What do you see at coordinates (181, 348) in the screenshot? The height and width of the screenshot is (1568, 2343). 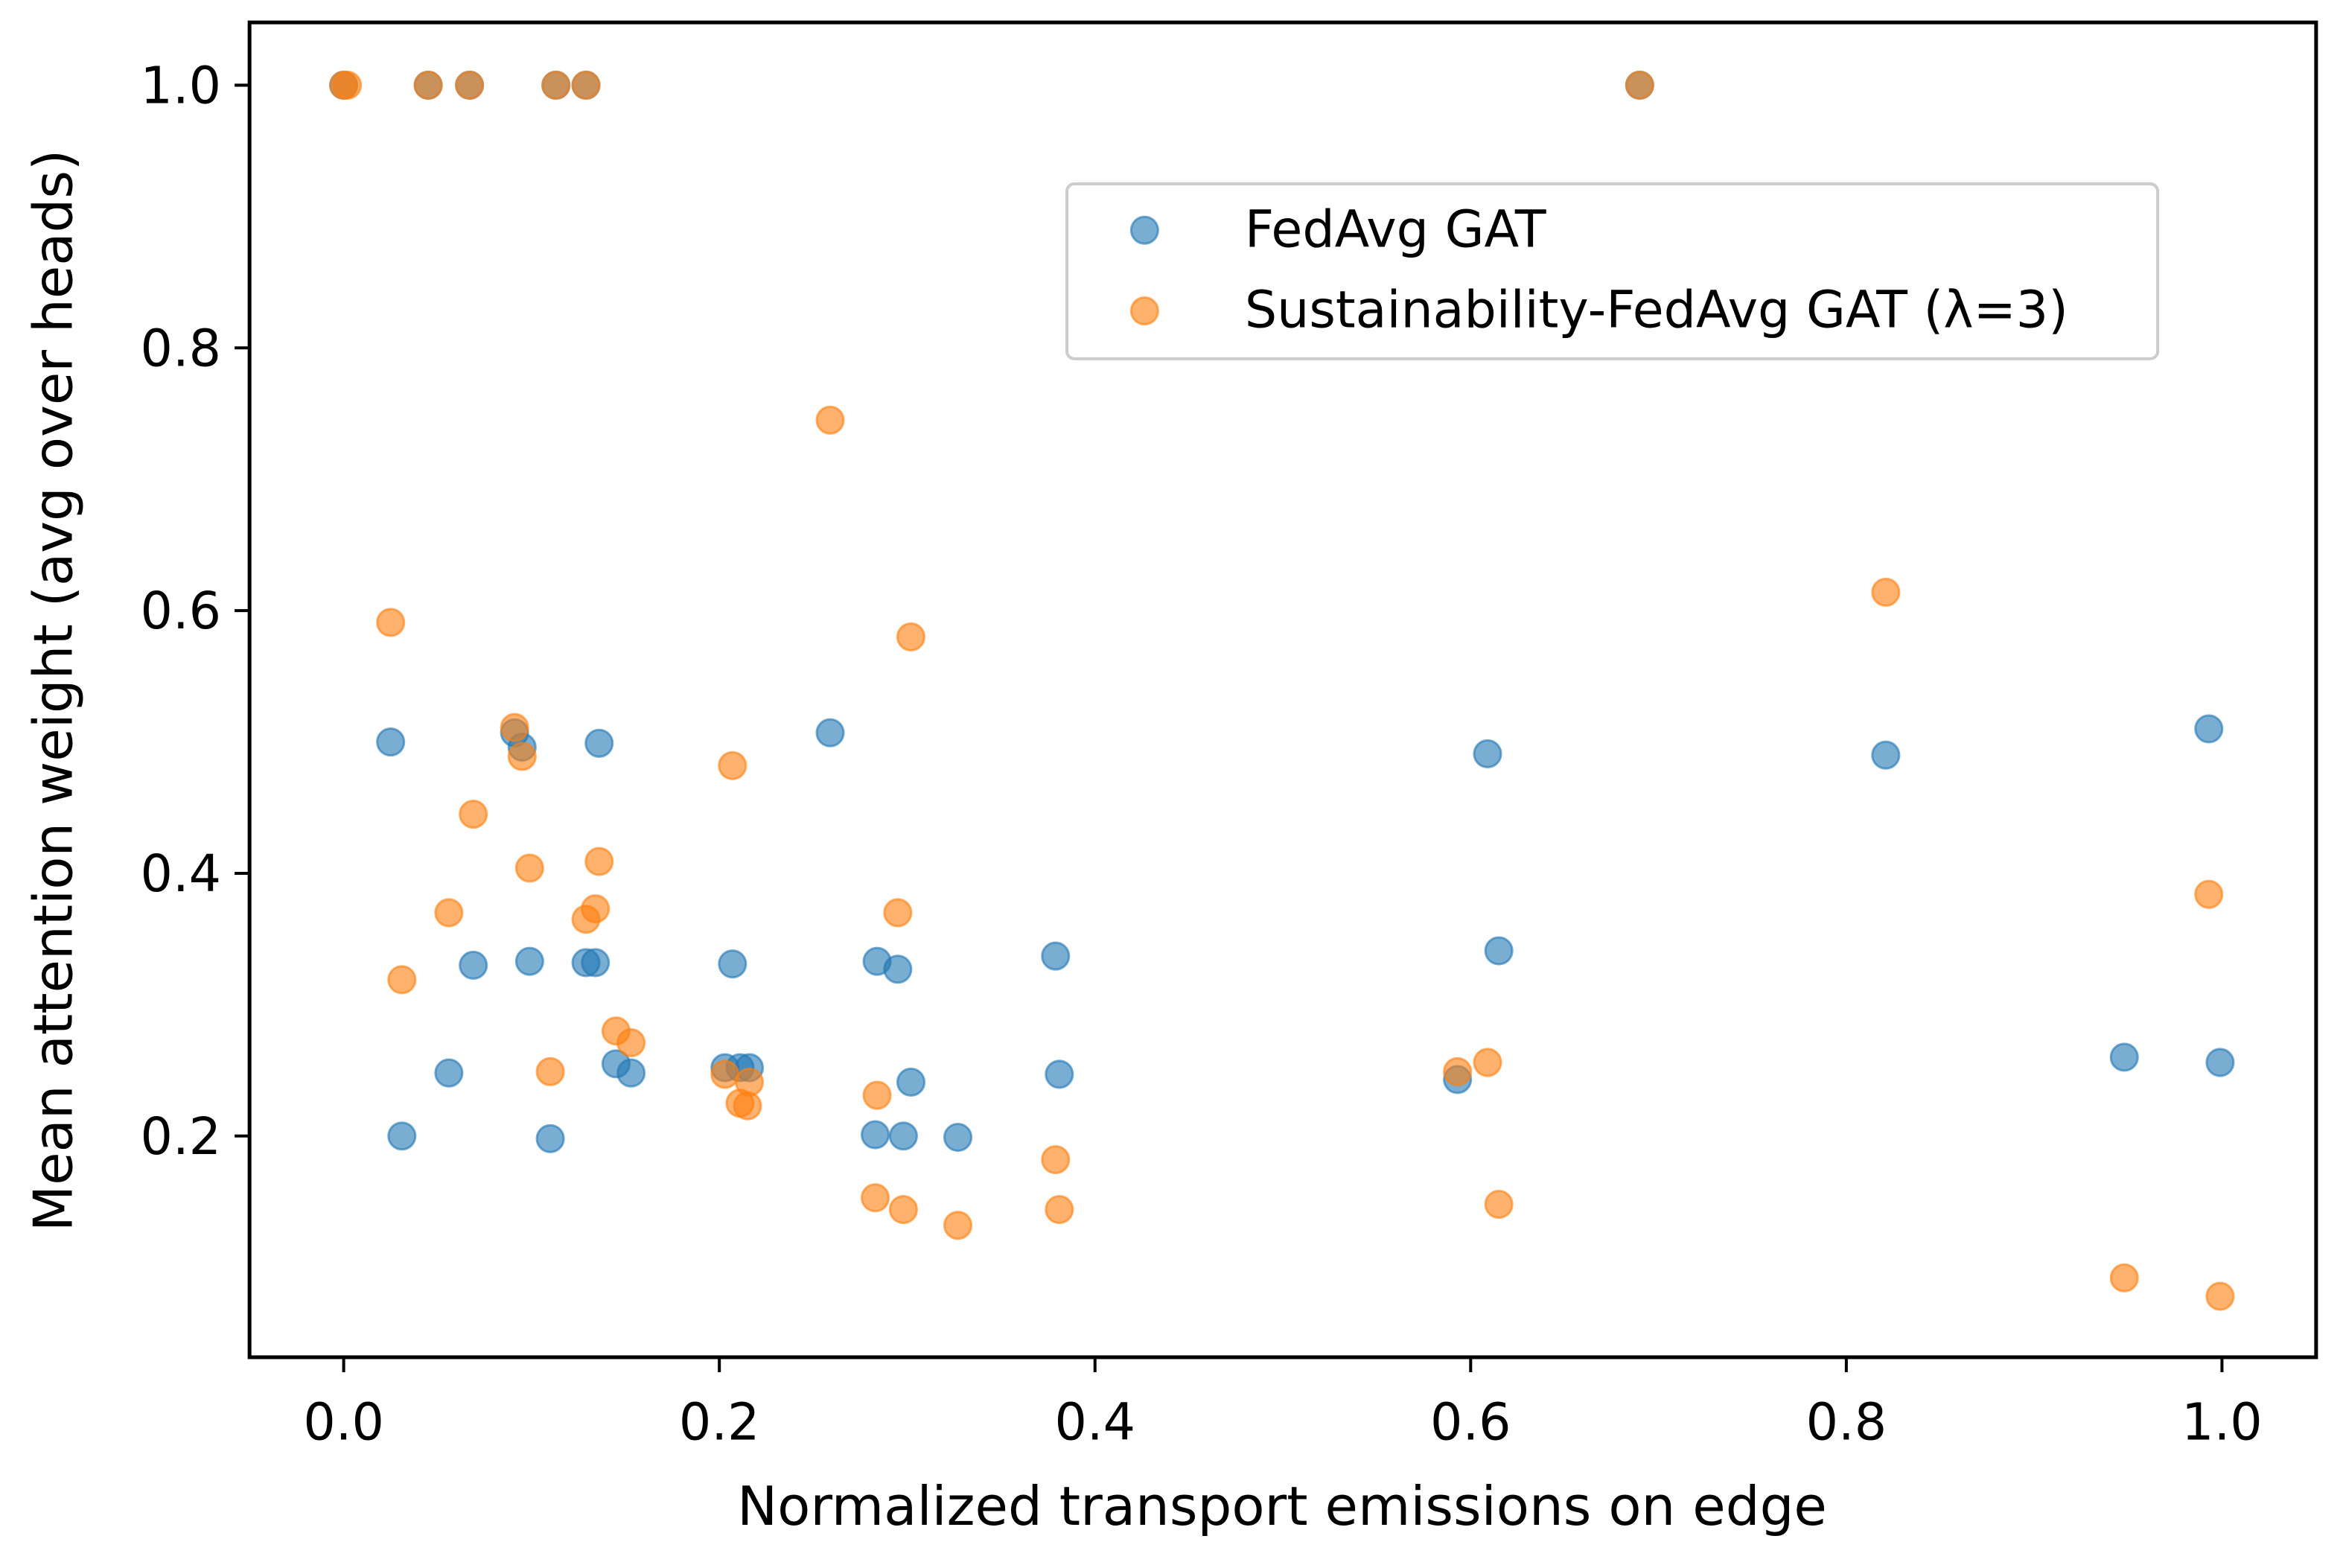 I see `y-tick-label: 0.8` at bounding box center [181, 348].